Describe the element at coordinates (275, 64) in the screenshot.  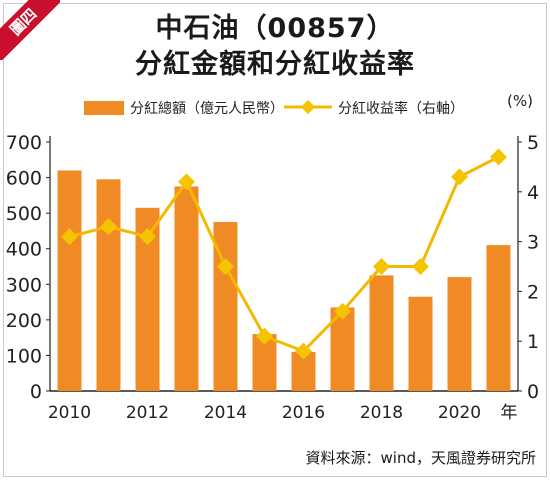
I see `chart-subtitle: 分紅金額和分紅收益率` at that location.